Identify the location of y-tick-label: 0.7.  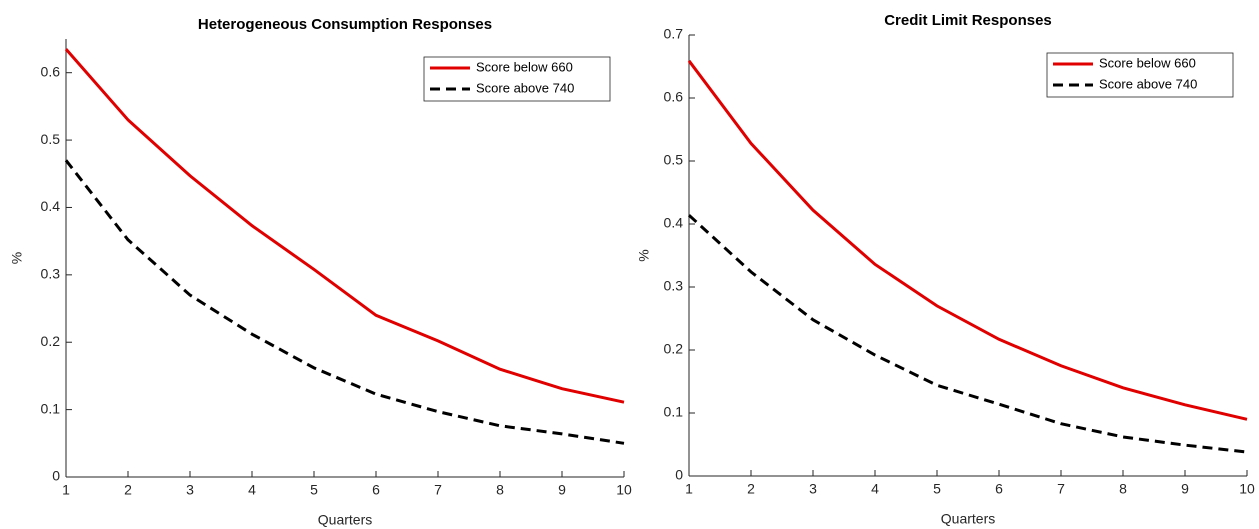
(674, 34).